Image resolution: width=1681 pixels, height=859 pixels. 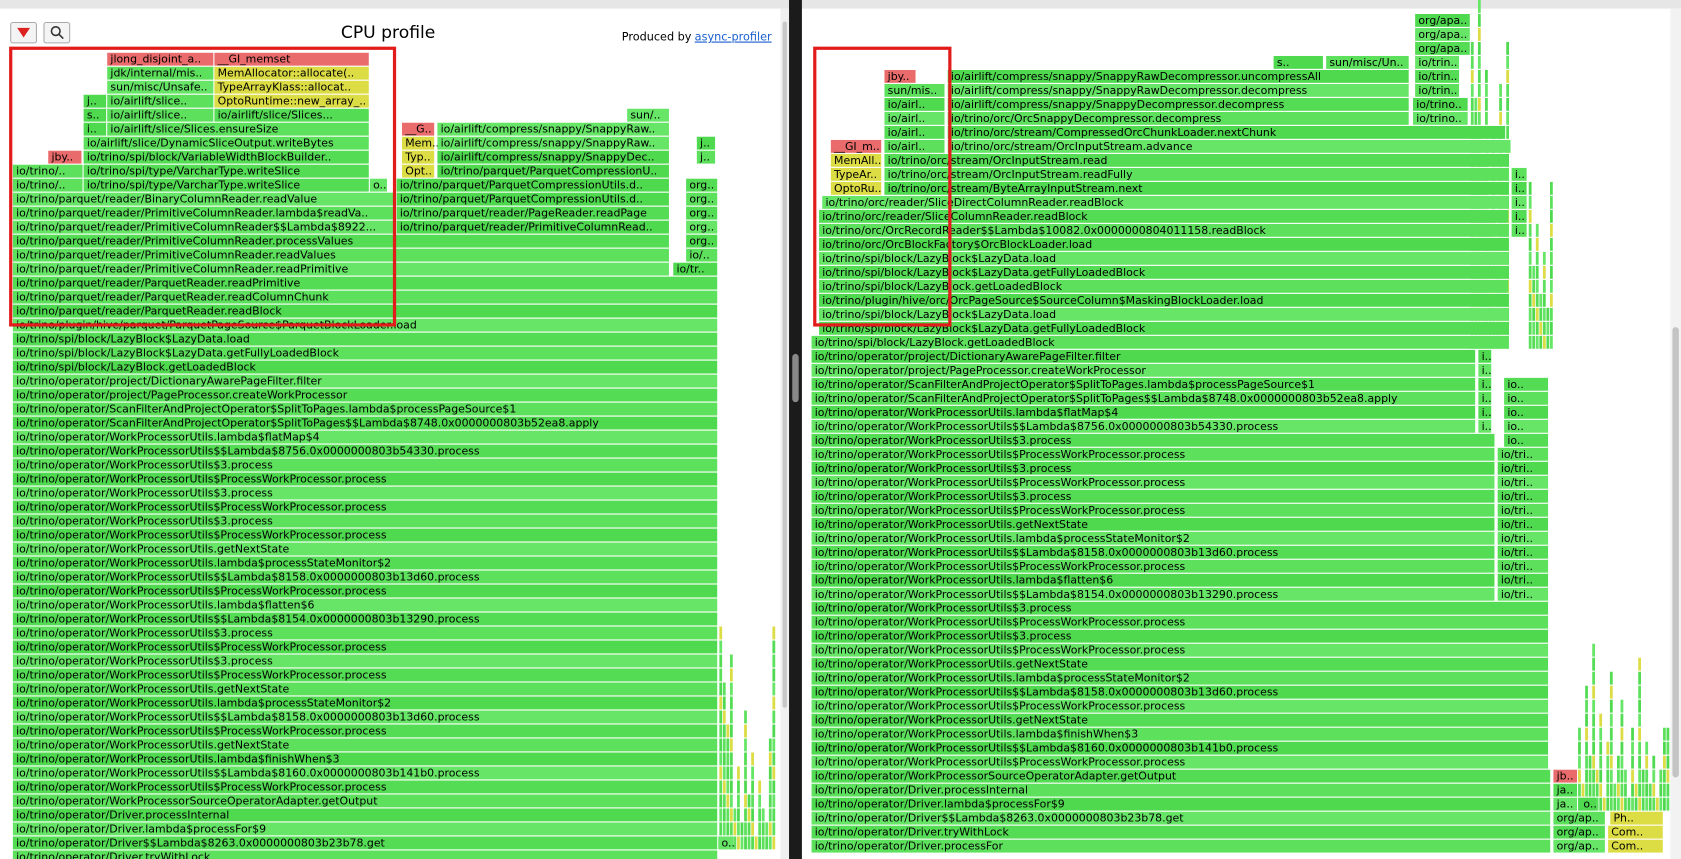 I want to click on stack-frame: io/trino/operator/Driver.tryWithLock, so click(x=1181, y=832).